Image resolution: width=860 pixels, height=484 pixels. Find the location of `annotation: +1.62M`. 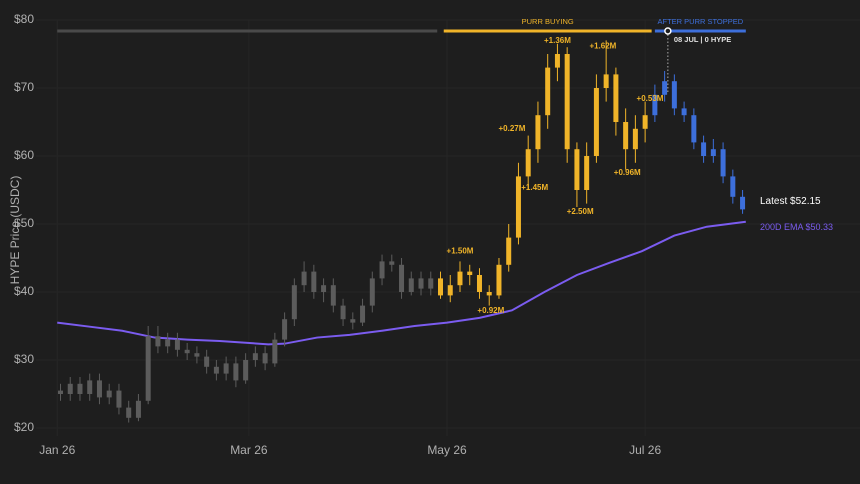

annotation: +1.62M is located at coordinates (602, 46).